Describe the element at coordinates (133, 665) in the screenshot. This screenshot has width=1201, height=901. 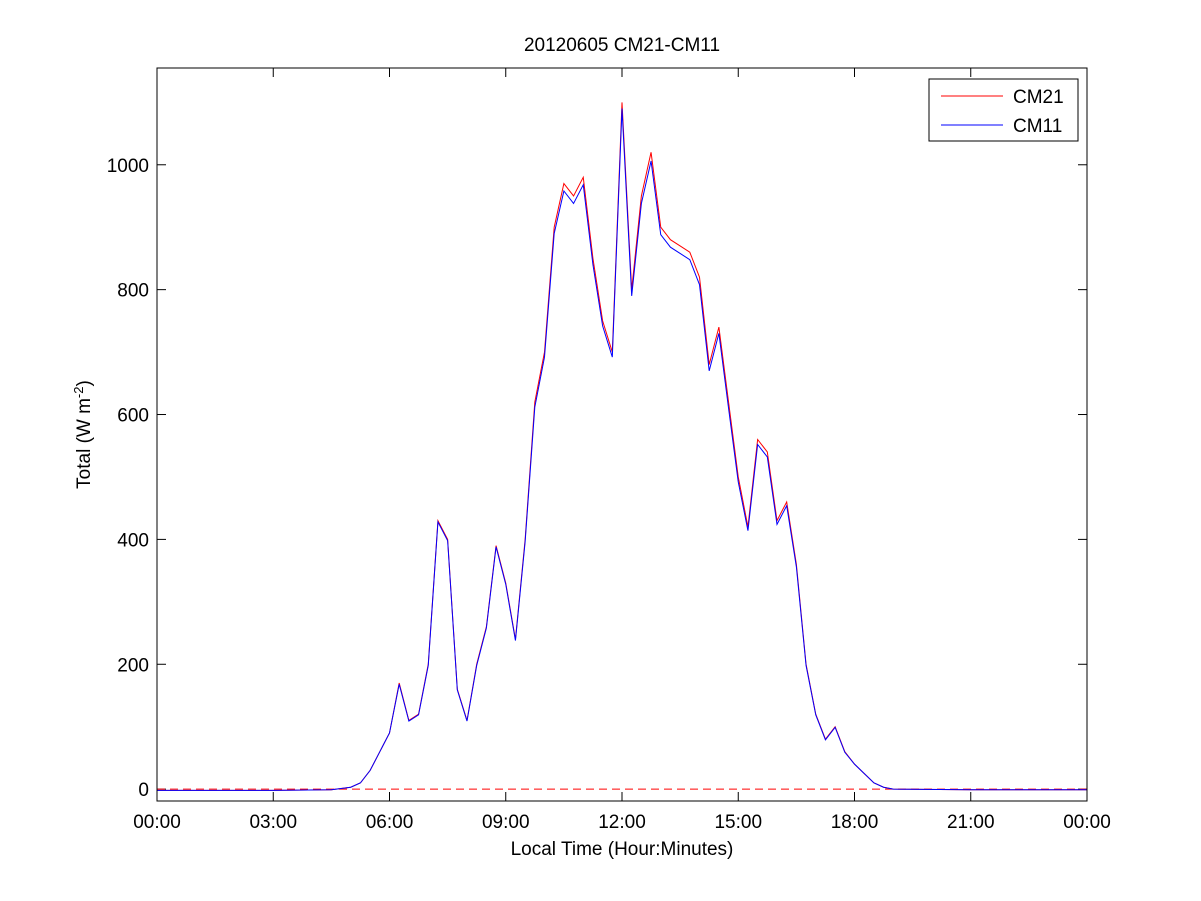
I see `y-tick-label: 200` at that location.